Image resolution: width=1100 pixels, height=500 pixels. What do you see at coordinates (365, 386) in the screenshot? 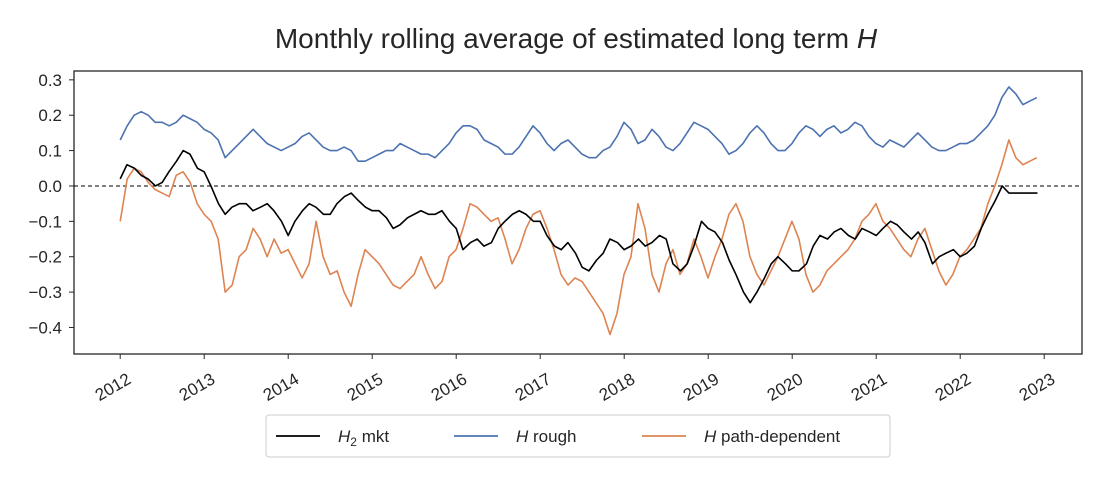
I see `x-tick-label: 2015` at bounding box center [365, 386].